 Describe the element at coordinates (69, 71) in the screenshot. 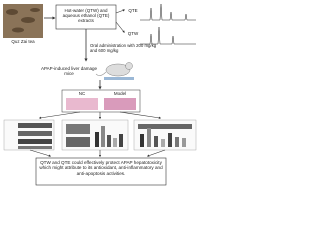

I see `model-label: APAP-induced liver damage mice` at that location.